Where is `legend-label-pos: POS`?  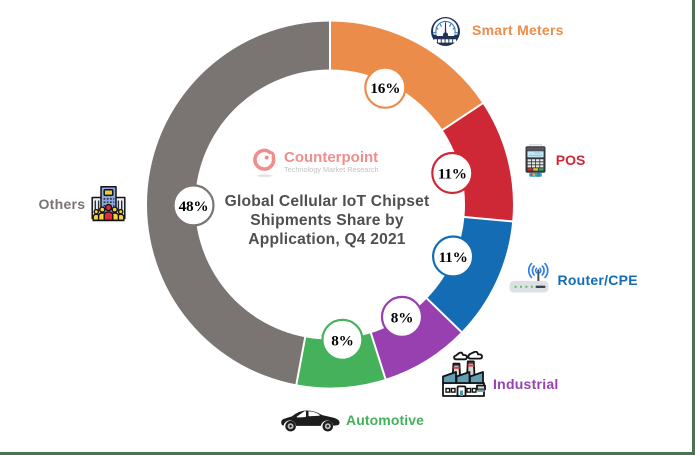
legend-label-pos: POS is located at coordinates (570, 160).